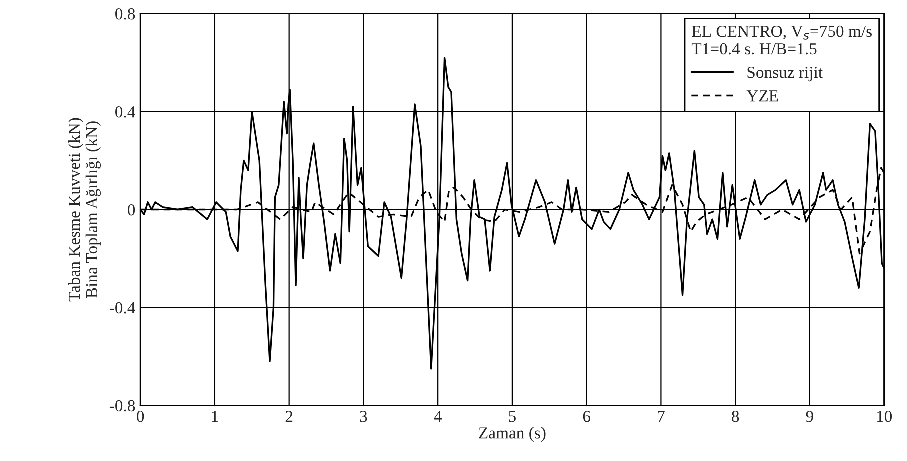 The width and height of the screenshot is (907, 461). What do you see at coordinates (289, 416) in the screenshot?
I see `x-tick-label: 2` at bounding box center [289, 416].